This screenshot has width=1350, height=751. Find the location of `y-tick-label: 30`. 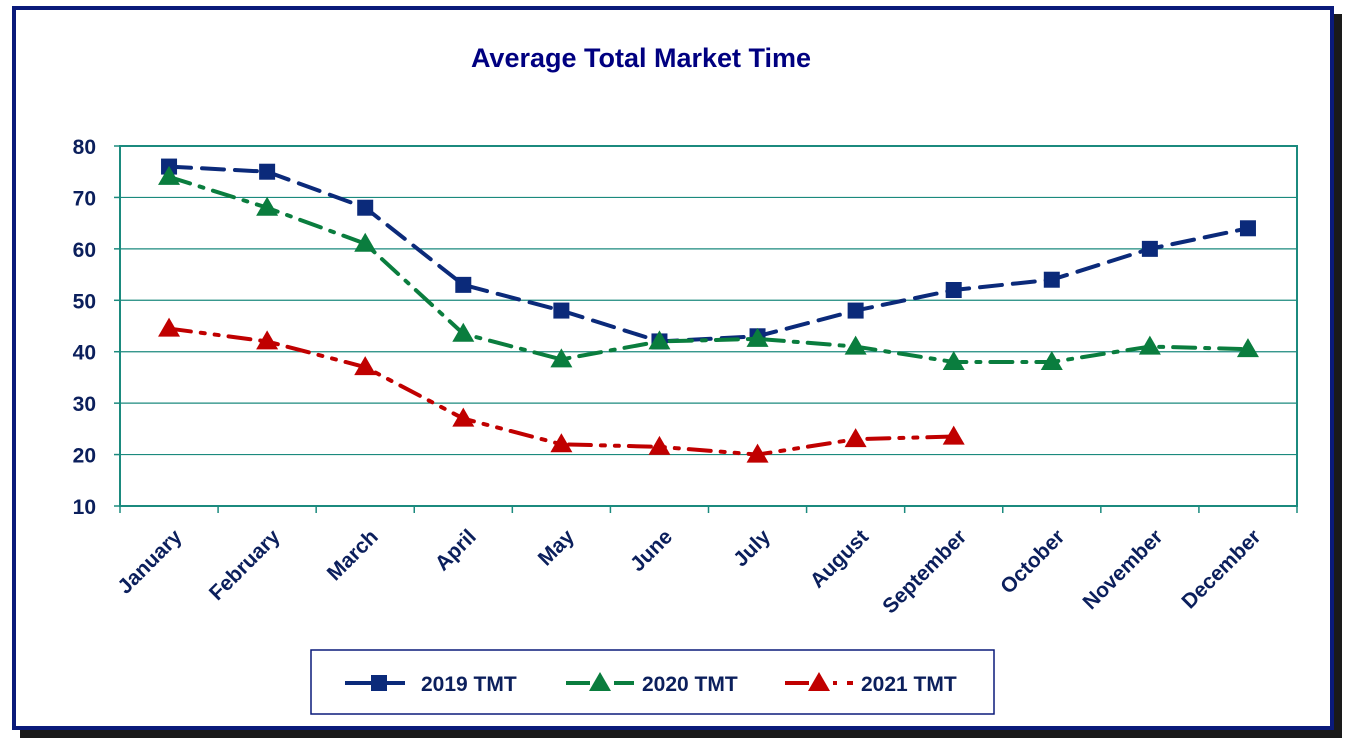

y-tick-label: 30 is located at coordinates (84, 404).